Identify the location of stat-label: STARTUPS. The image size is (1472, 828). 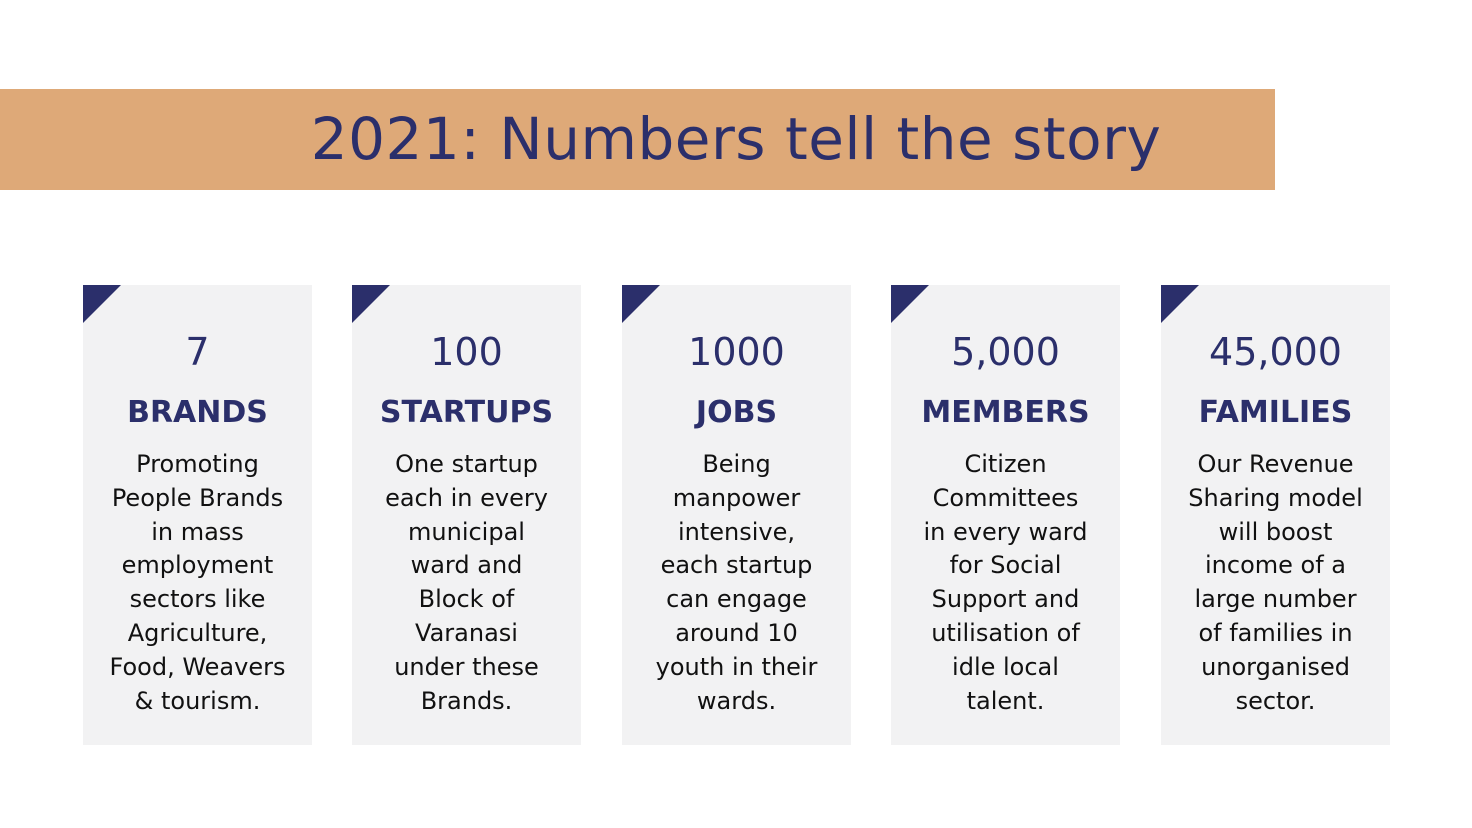
(466, 412).